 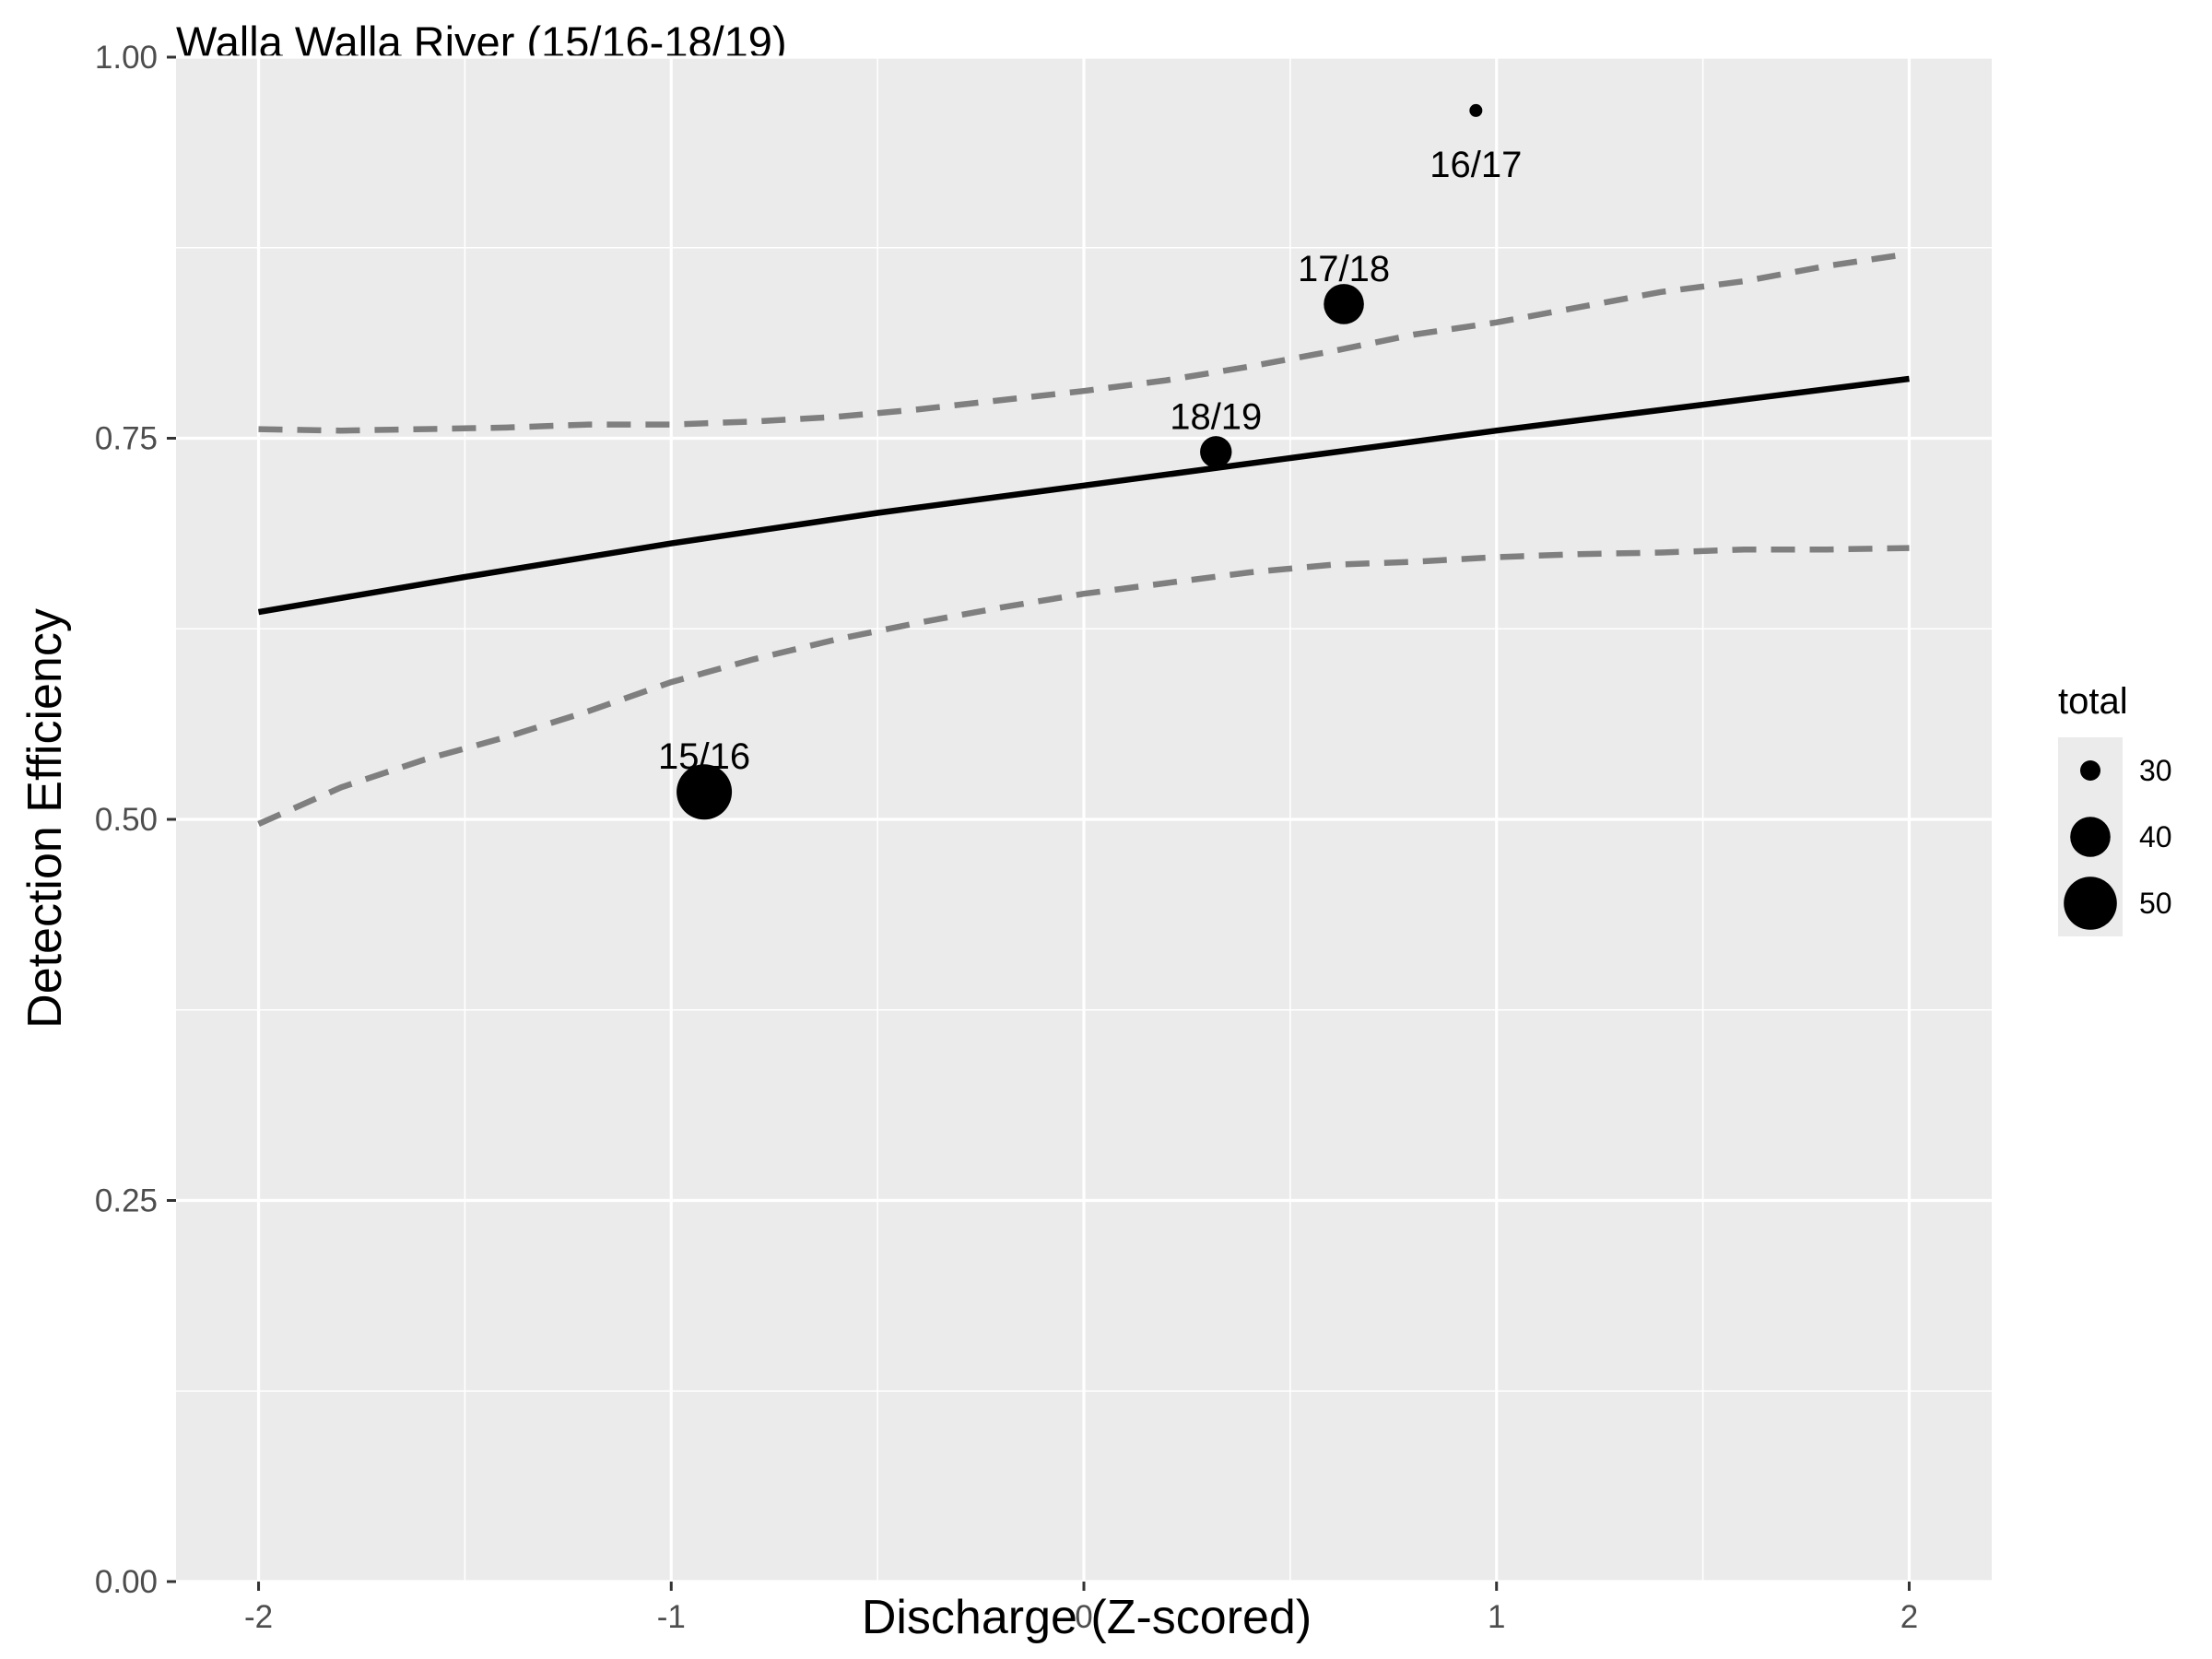 I want to click on x-tick-label: -2, so click(x=258, y=1617).